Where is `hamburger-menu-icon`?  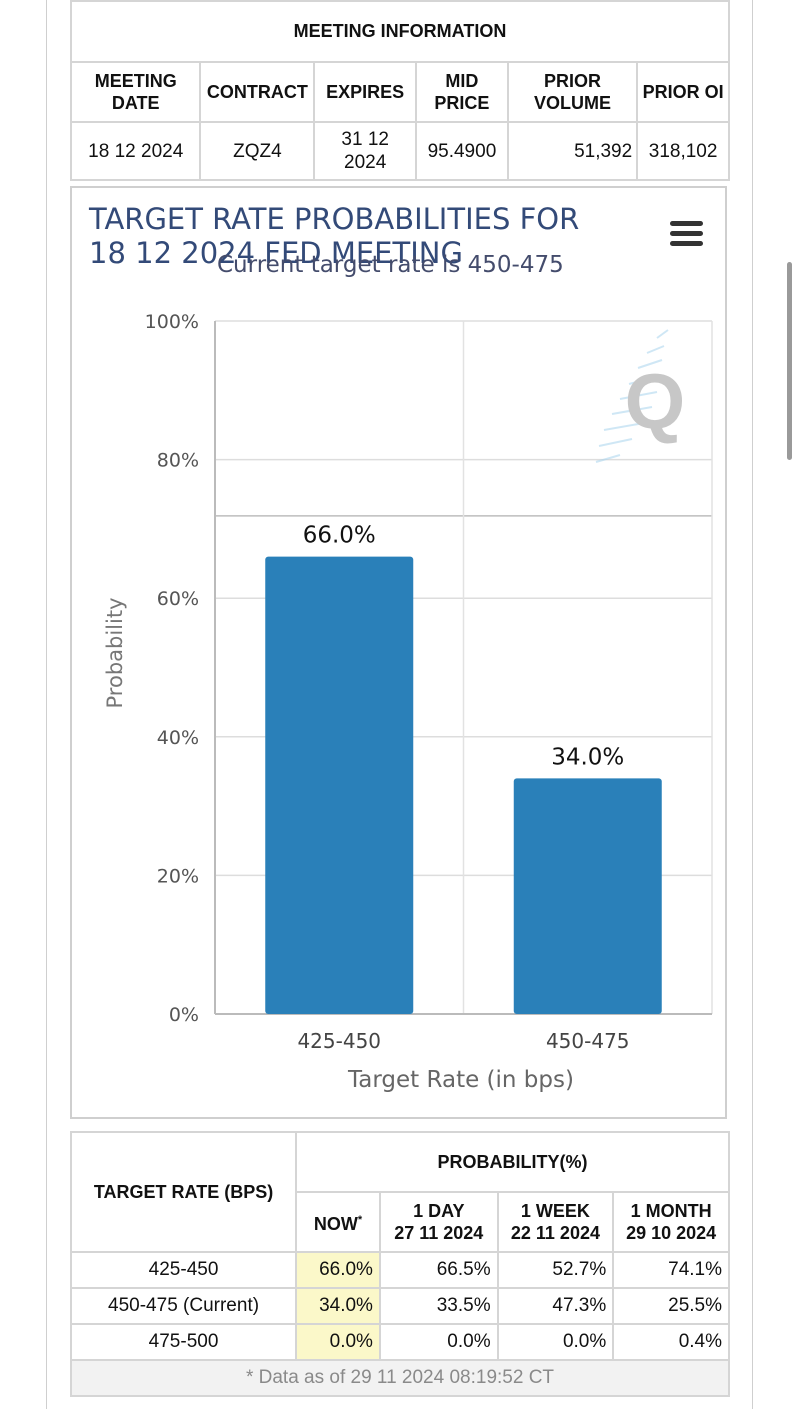
hamburger-menu-icon is located at coordinates (686, 233).